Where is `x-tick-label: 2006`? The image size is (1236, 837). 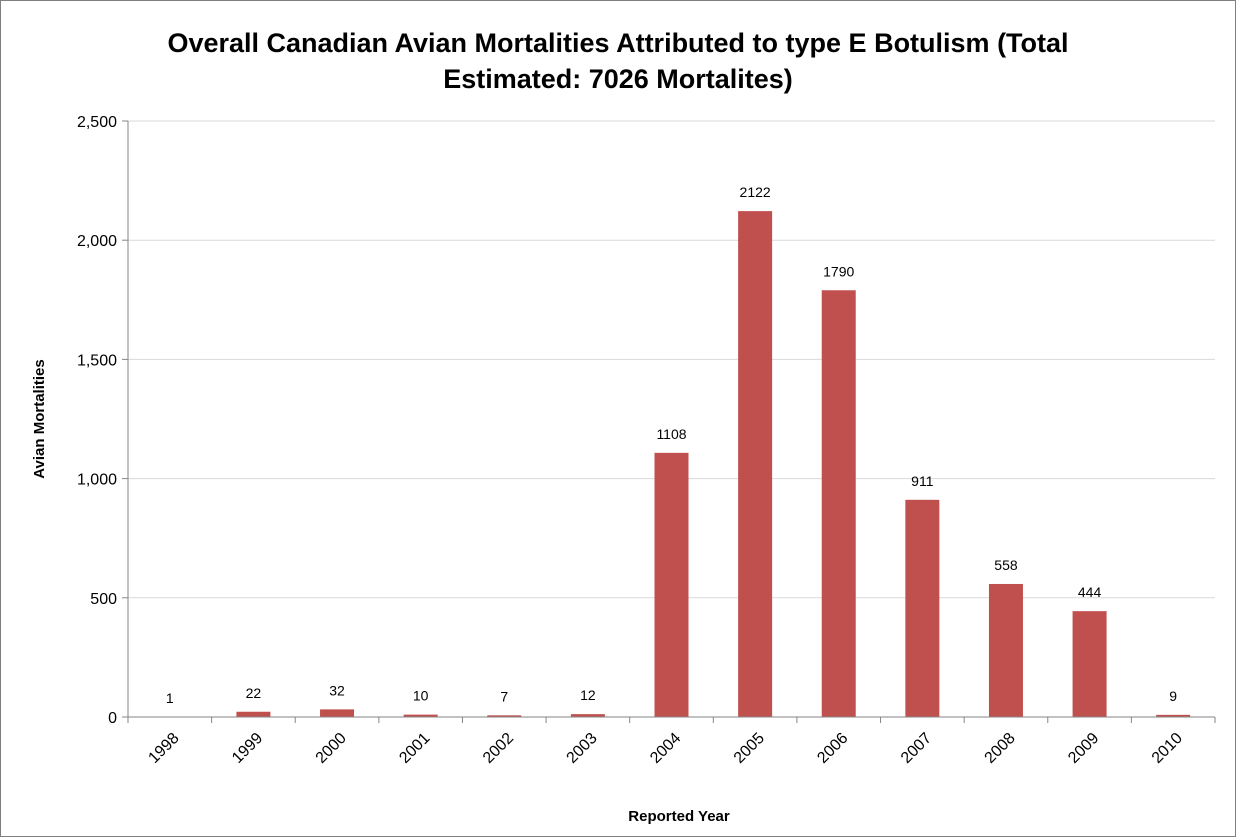
x-tick-label: 2006 is located at coordinates (832, 748).